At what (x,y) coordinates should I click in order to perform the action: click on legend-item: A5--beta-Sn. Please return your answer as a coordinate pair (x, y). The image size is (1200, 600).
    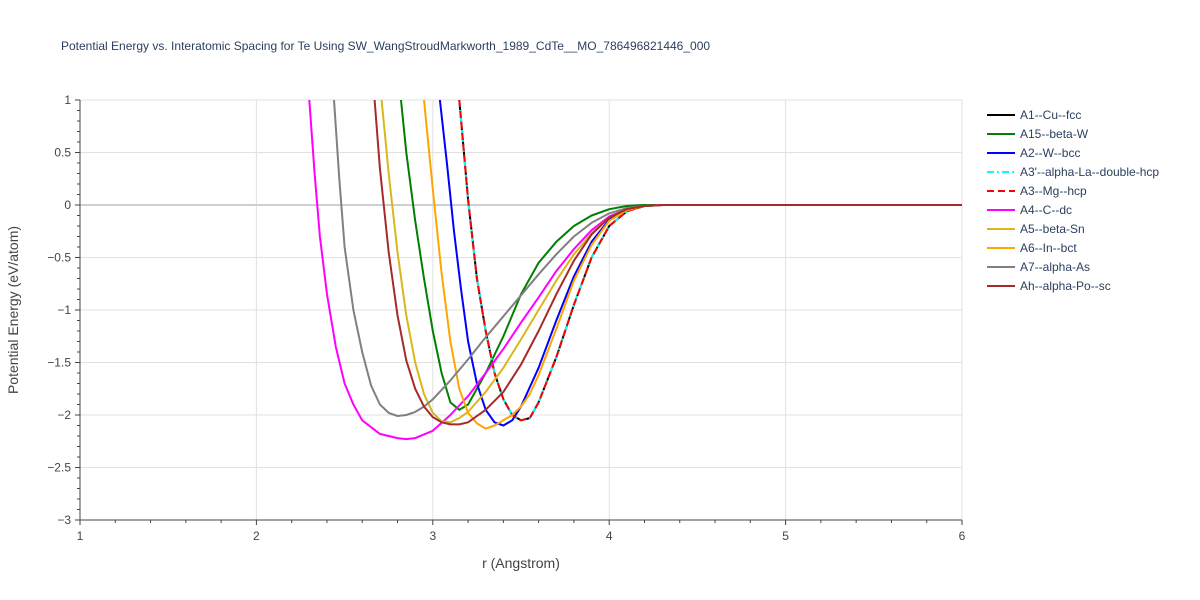
    Looking at the image, I should click on (1036, 229).